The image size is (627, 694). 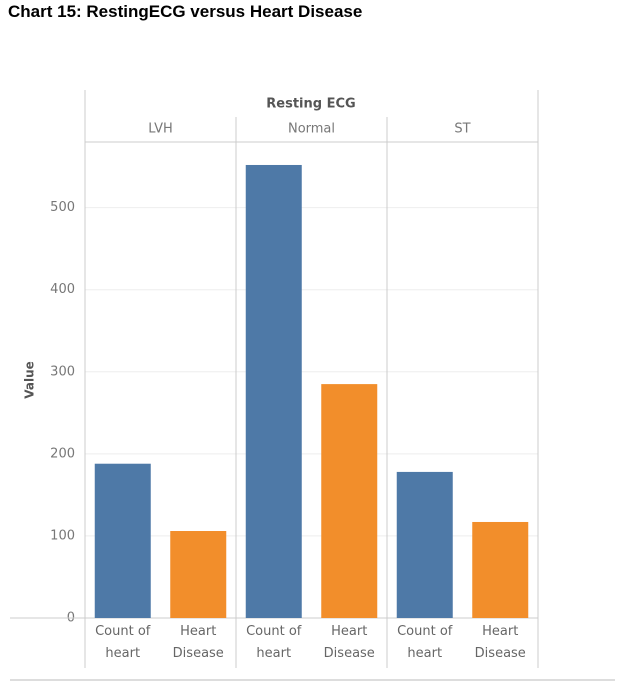 What do you see at coordinates (62, 207) in the screenshot?
I see `y-tick-label: 500` at bounding box center [62, 207].